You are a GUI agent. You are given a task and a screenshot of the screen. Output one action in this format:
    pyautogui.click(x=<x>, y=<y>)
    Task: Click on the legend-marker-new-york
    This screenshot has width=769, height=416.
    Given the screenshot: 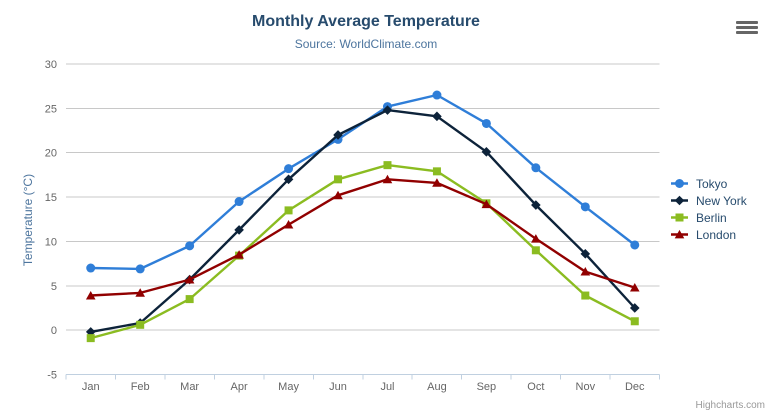 What is the action you would take?
    pyautogui.click(x=679, y=200)
    